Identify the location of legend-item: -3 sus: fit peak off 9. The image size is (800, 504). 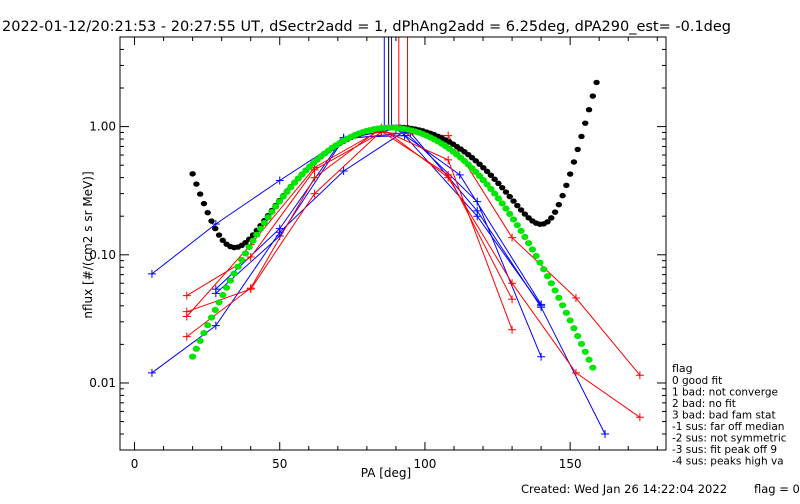
(724, 450).